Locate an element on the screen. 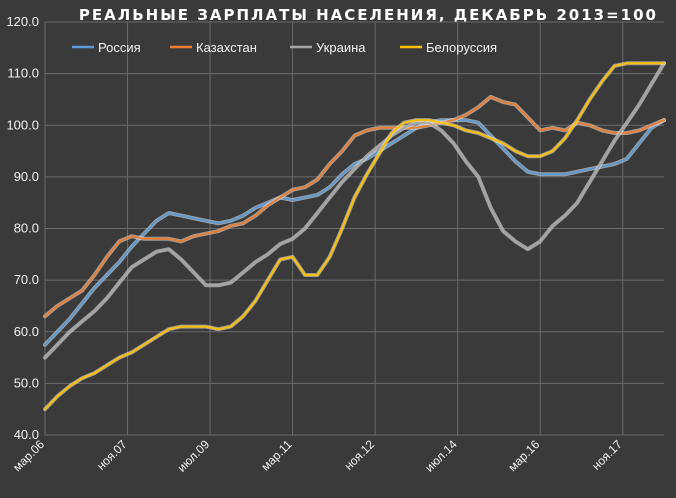 The width and height of the screenshot is (676, 498). legend: Россия Казахстан Украина Белоруссия is located at coordinates (284, 47).